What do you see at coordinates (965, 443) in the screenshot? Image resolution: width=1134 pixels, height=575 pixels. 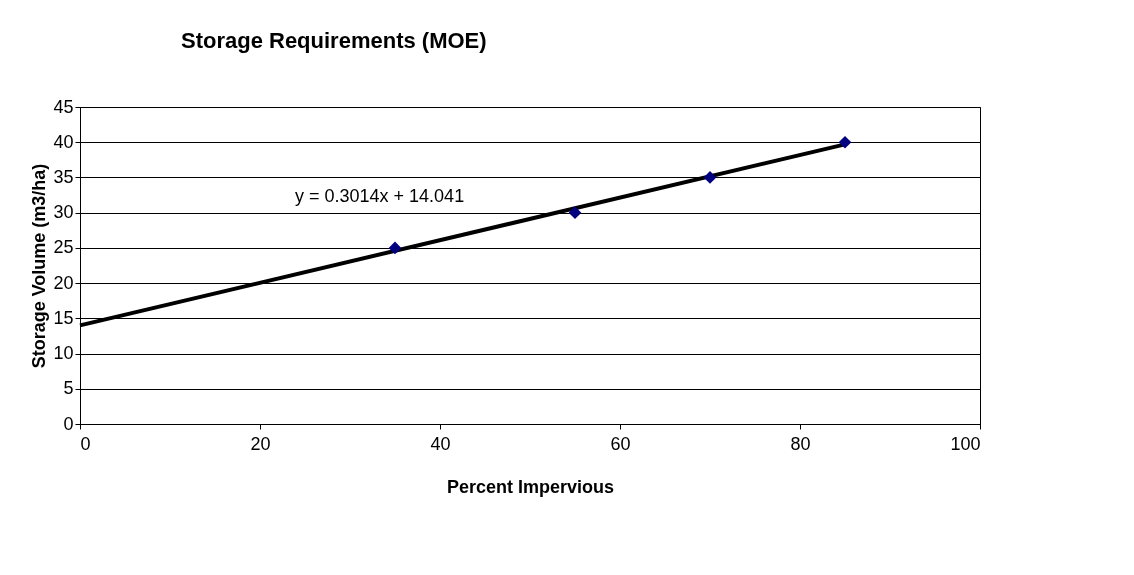 I see `x-tick-label: 100` at bounding box center [965, 443].